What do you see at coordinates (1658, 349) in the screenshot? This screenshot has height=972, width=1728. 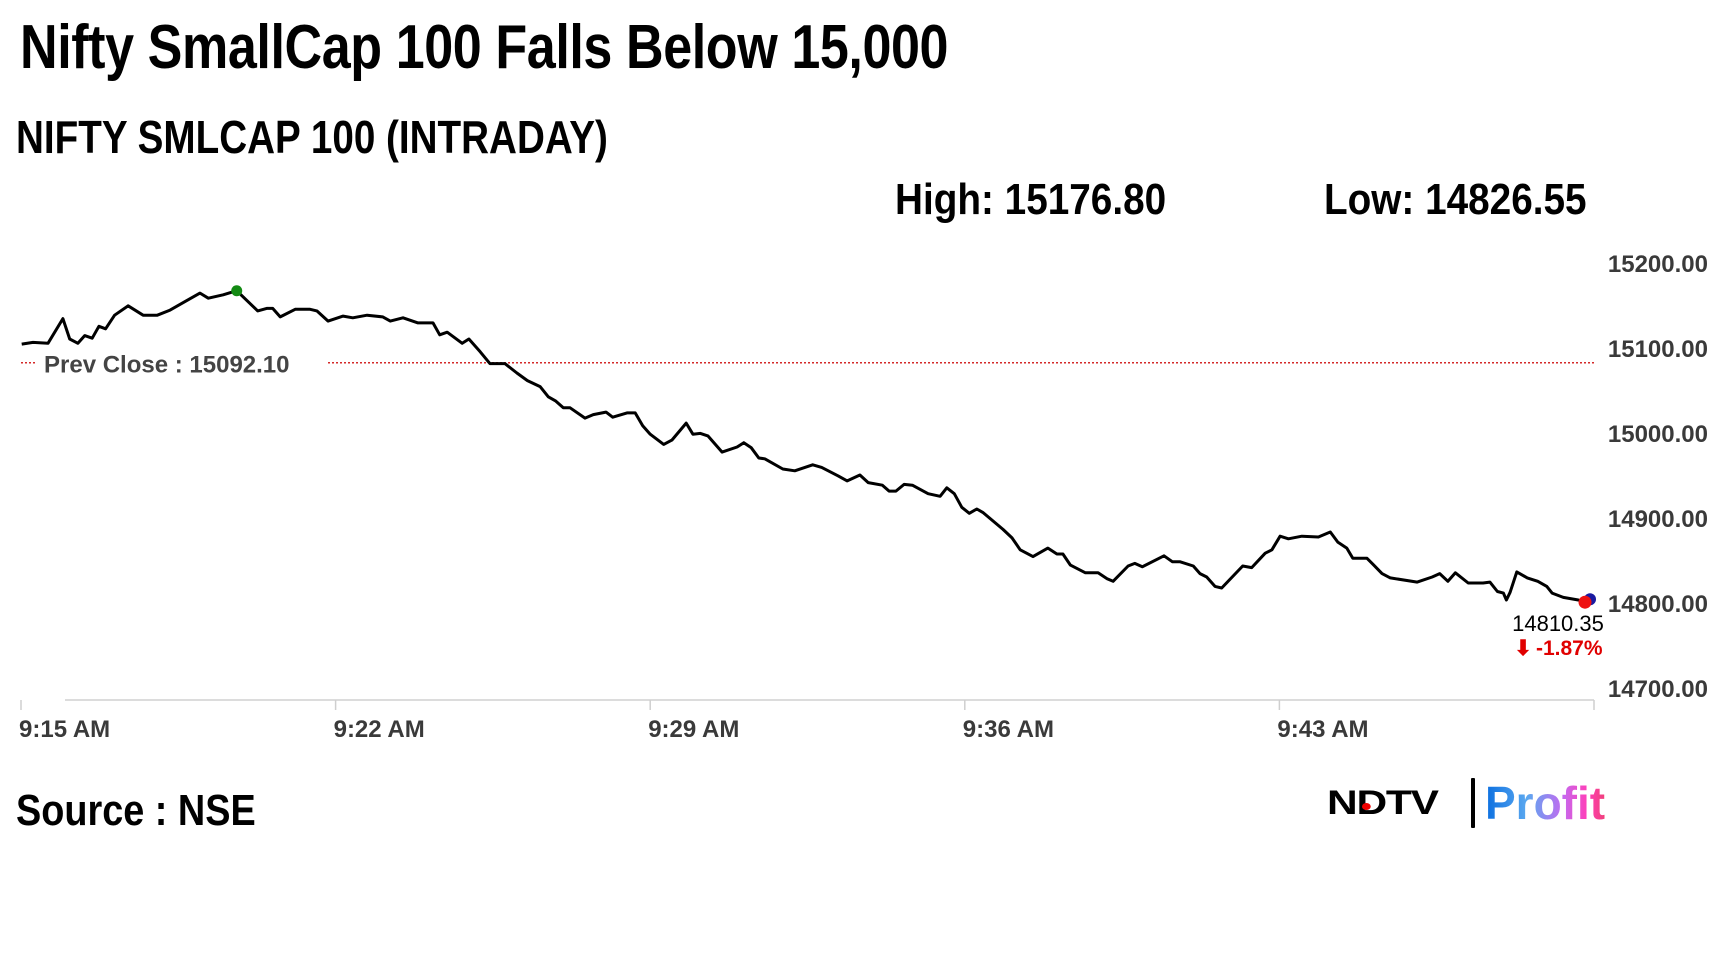 I see `y-tick-label: 15100.00` at bounding box center [1658, 349].